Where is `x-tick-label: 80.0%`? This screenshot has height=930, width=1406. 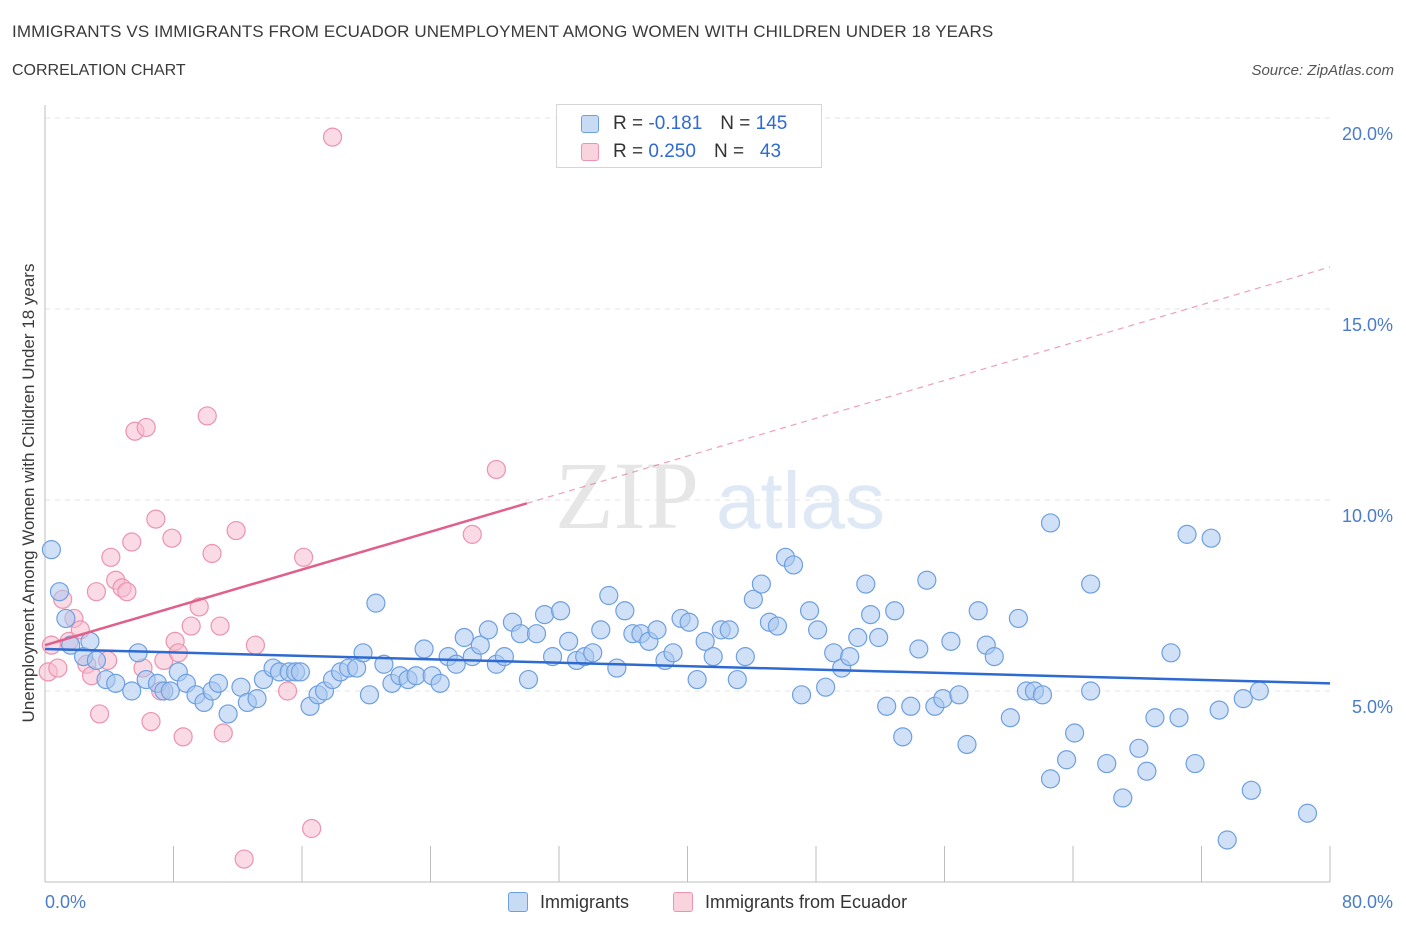 x-tick-label: 80.0% is located at coordinates (1367, 902).